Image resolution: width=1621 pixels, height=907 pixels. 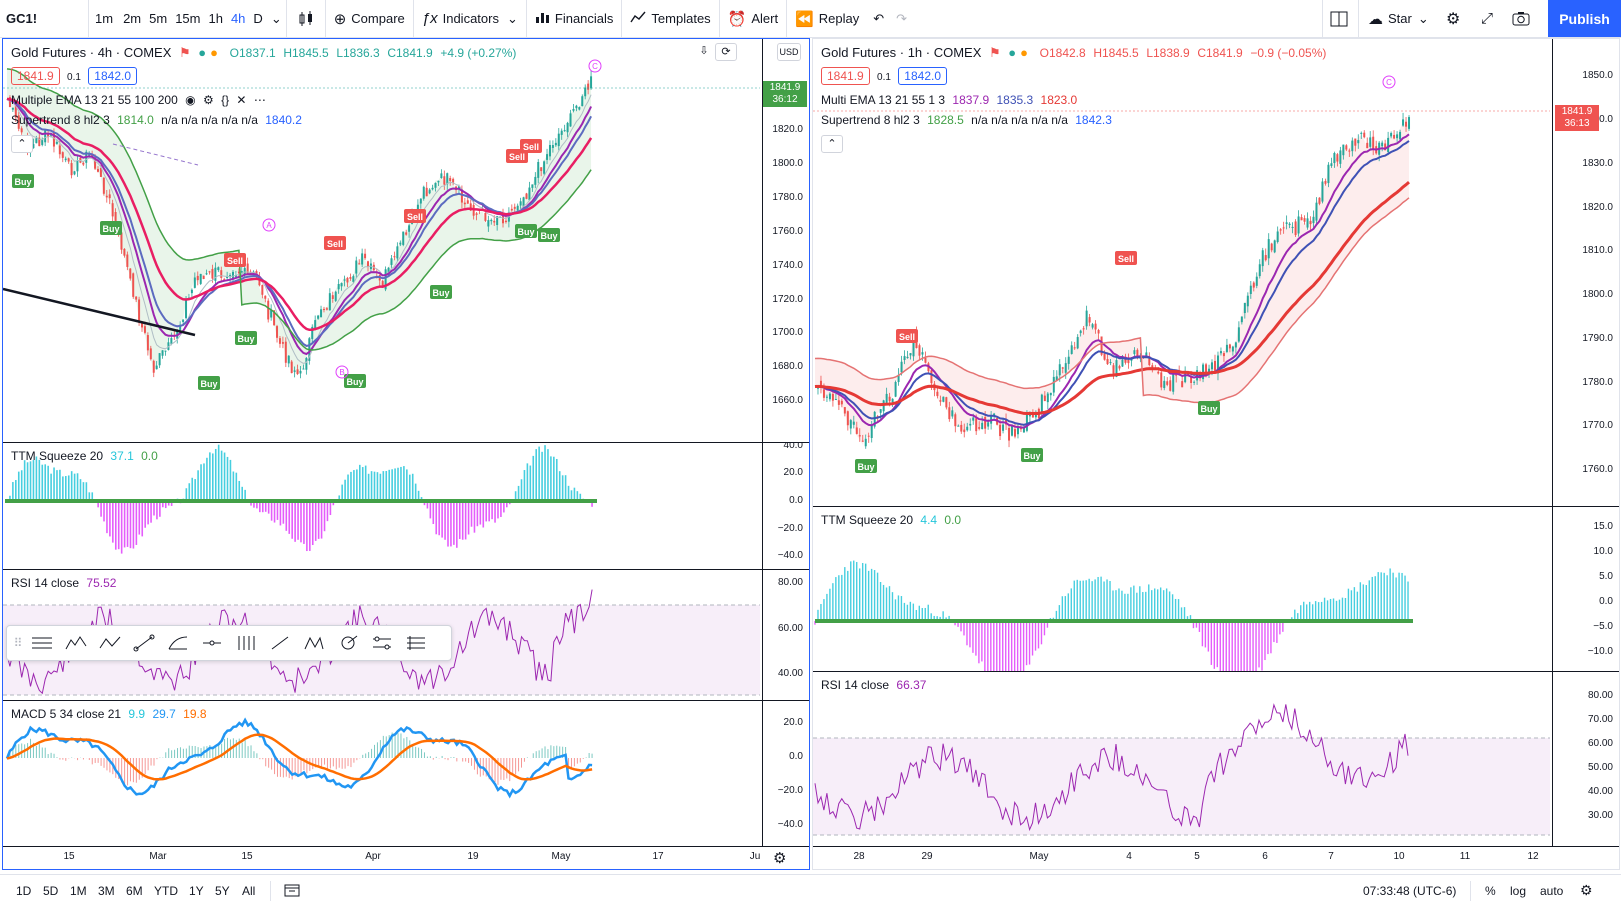 What do you see at coordinates (1339, 19) in the screenshot?
I see `layout-icon` at bounding box center [1339, 19].